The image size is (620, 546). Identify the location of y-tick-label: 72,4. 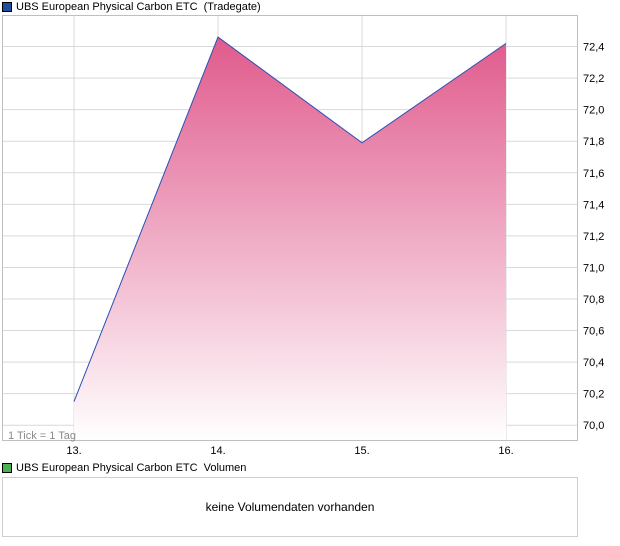
(593, 48).